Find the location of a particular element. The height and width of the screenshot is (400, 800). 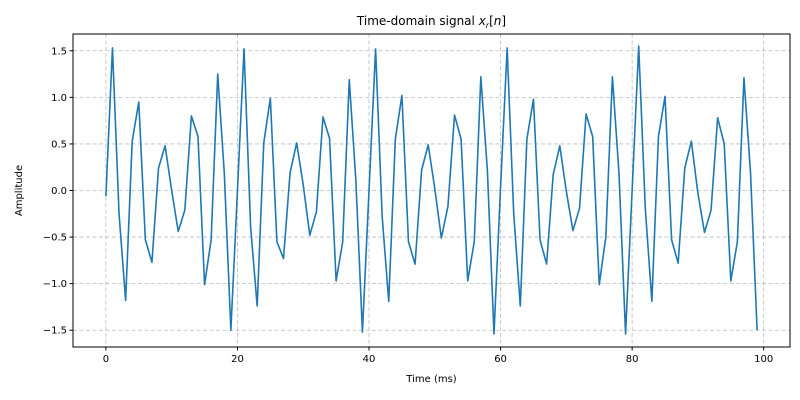

x-tick-label: 80 is located at coordinates (632, 359).